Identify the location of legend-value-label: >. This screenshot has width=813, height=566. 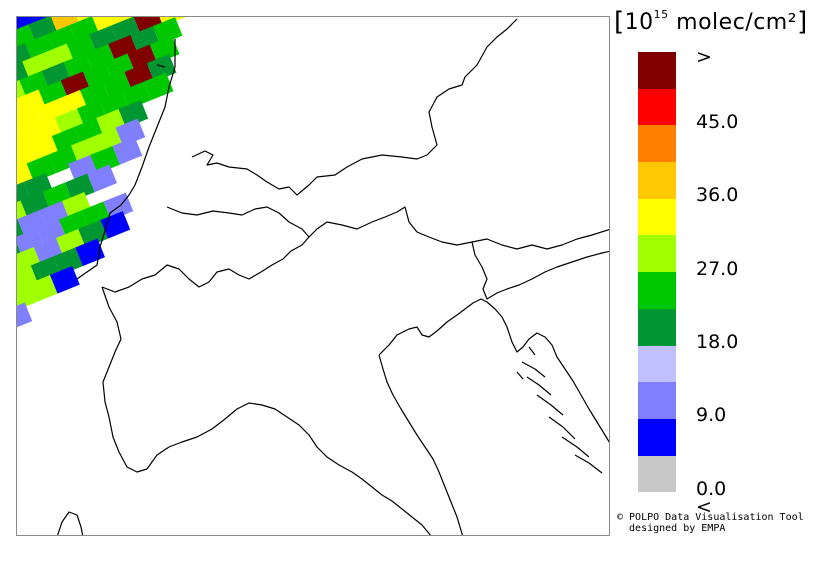
(704, 57).